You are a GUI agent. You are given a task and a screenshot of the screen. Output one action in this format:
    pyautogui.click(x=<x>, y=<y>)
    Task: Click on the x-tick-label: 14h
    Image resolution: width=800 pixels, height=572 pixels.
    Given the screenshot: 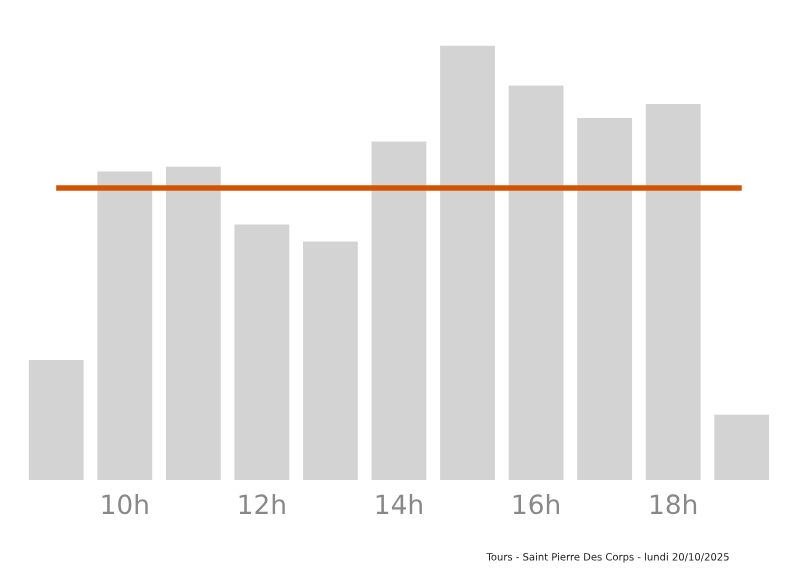 What is the action you would take?
    pyautogui.click(x=399, y=503)
    